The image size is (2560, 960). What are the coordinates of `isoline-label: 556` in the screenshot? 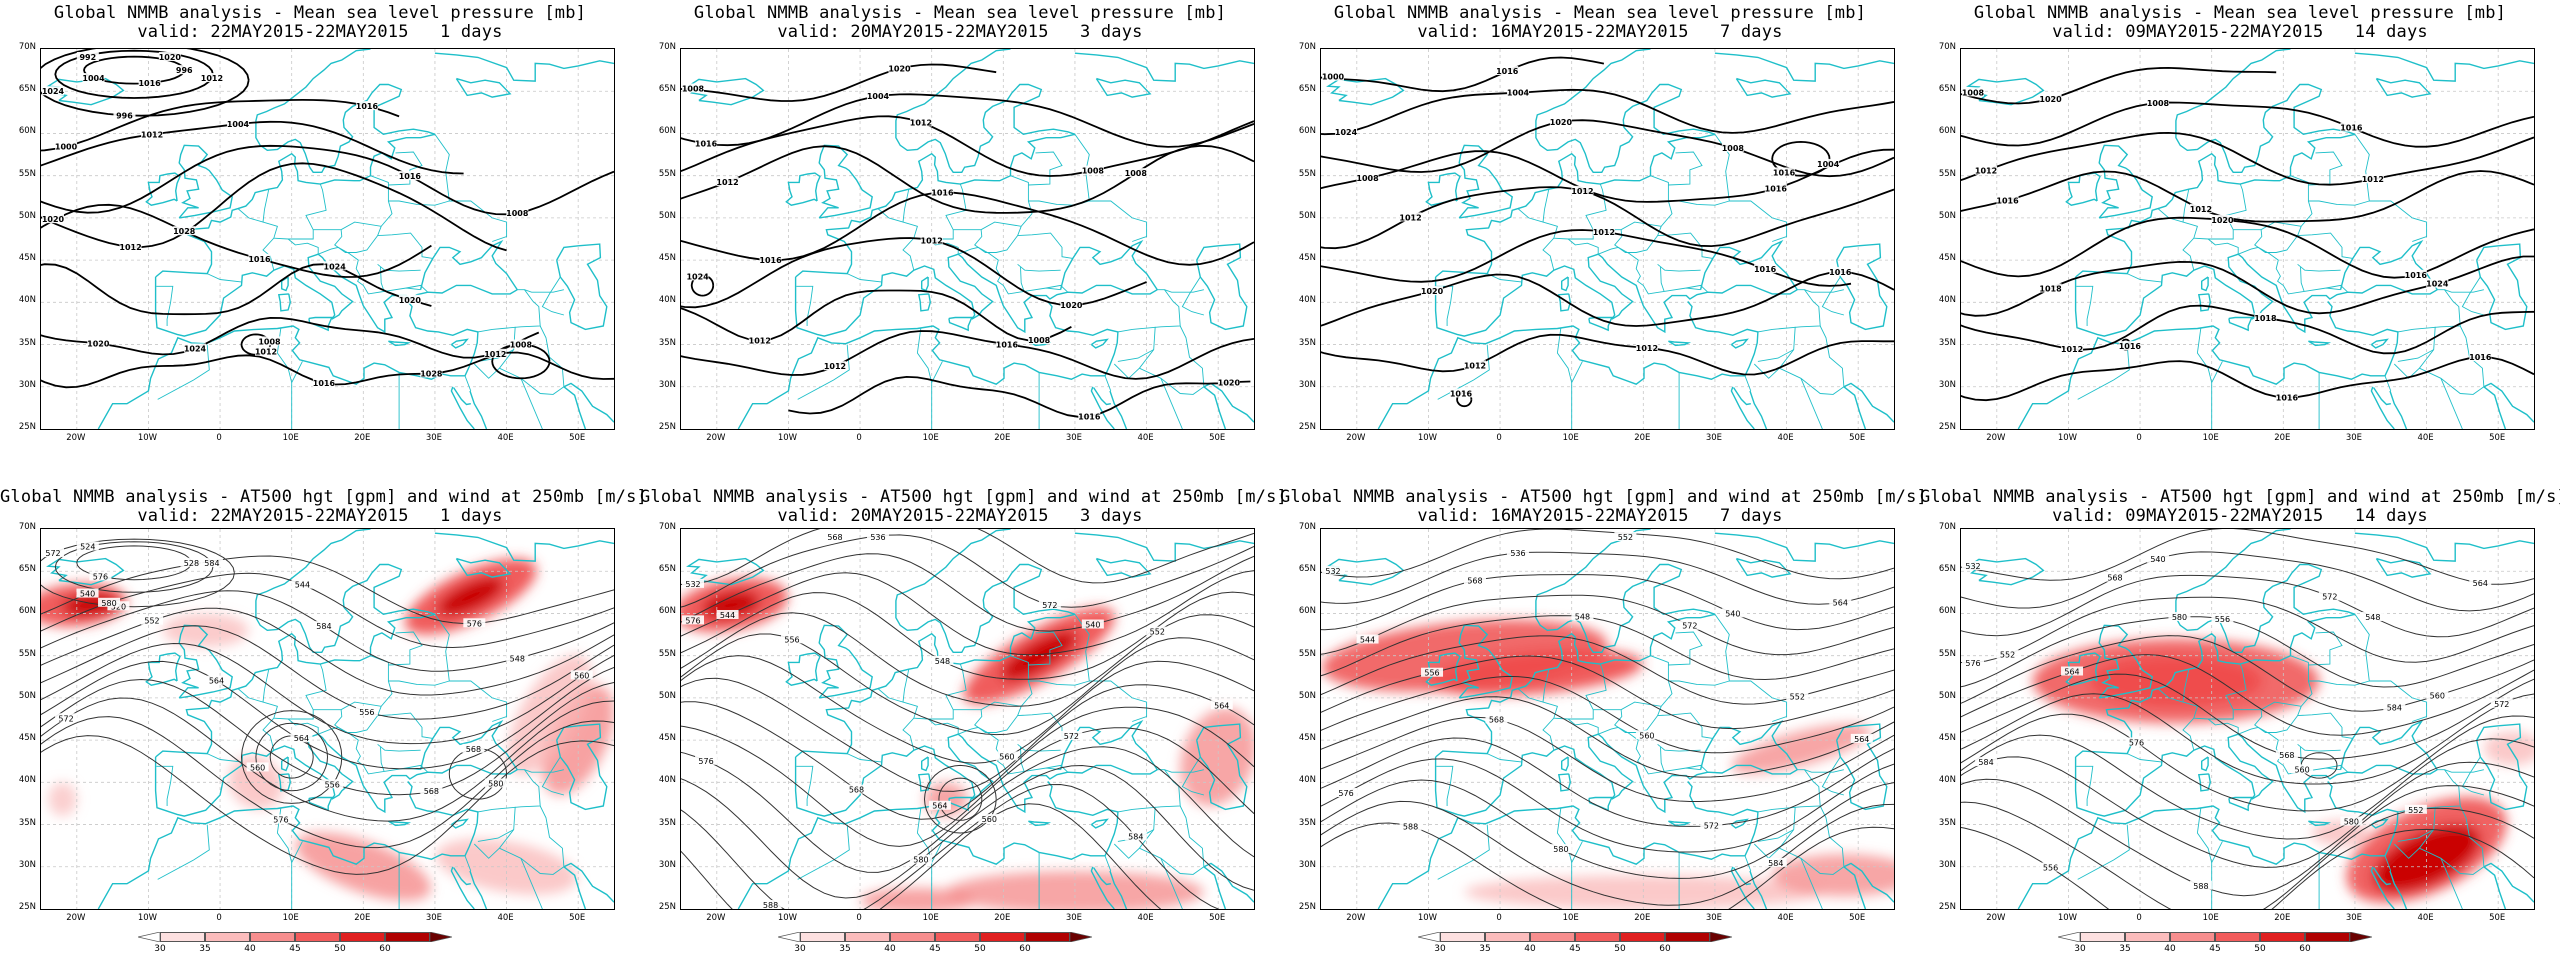 It's located at (1431, 673).